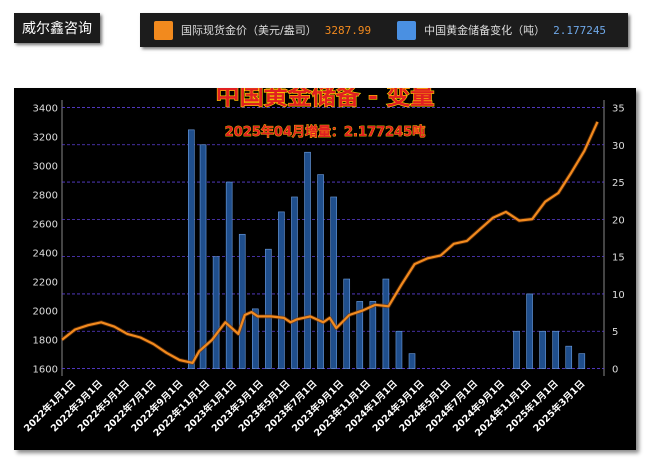 The image size is (660, 469). What do you see at coordinates (45, 108) in the screenshot?
I see `left-axis-tick-label: 3400` at bounding box center [45, 108].